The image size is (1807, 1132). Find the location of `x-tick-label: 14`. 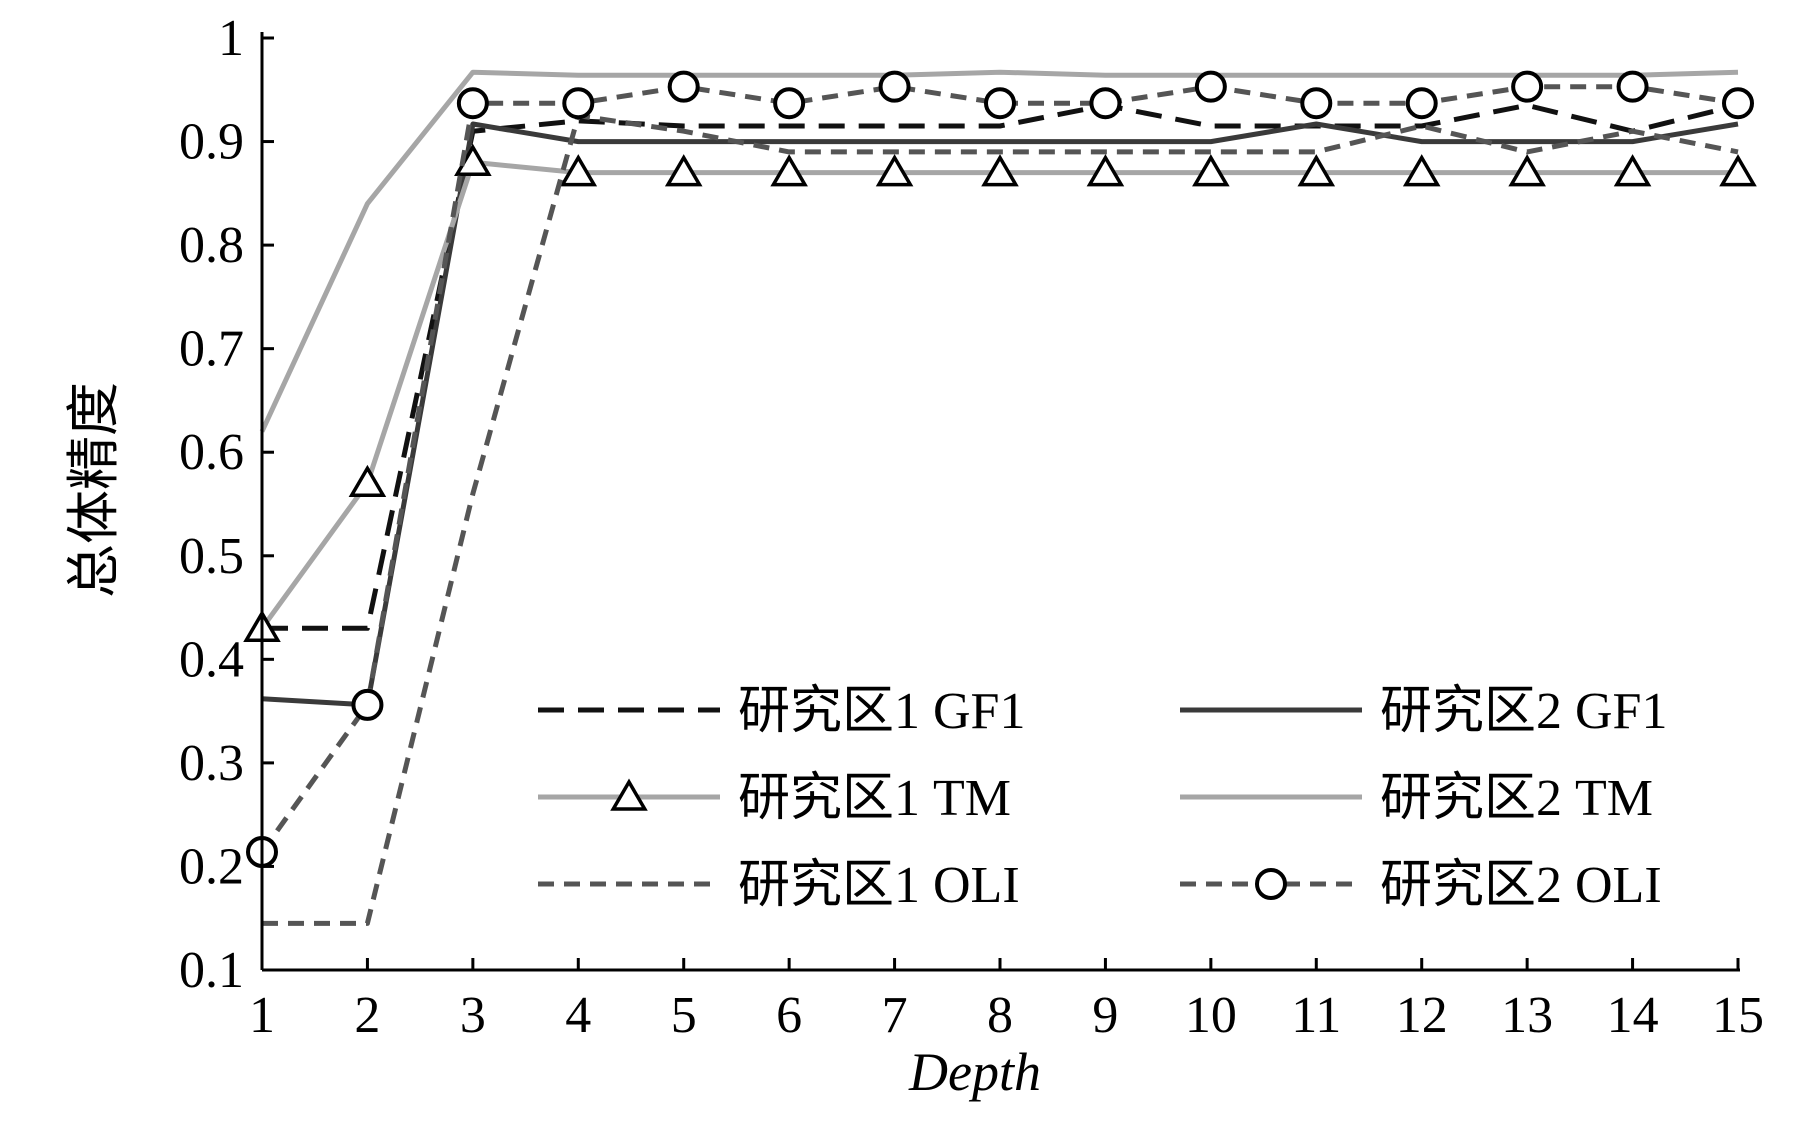

x-tick-label: 14 is located at coordinates (1633, 1015).